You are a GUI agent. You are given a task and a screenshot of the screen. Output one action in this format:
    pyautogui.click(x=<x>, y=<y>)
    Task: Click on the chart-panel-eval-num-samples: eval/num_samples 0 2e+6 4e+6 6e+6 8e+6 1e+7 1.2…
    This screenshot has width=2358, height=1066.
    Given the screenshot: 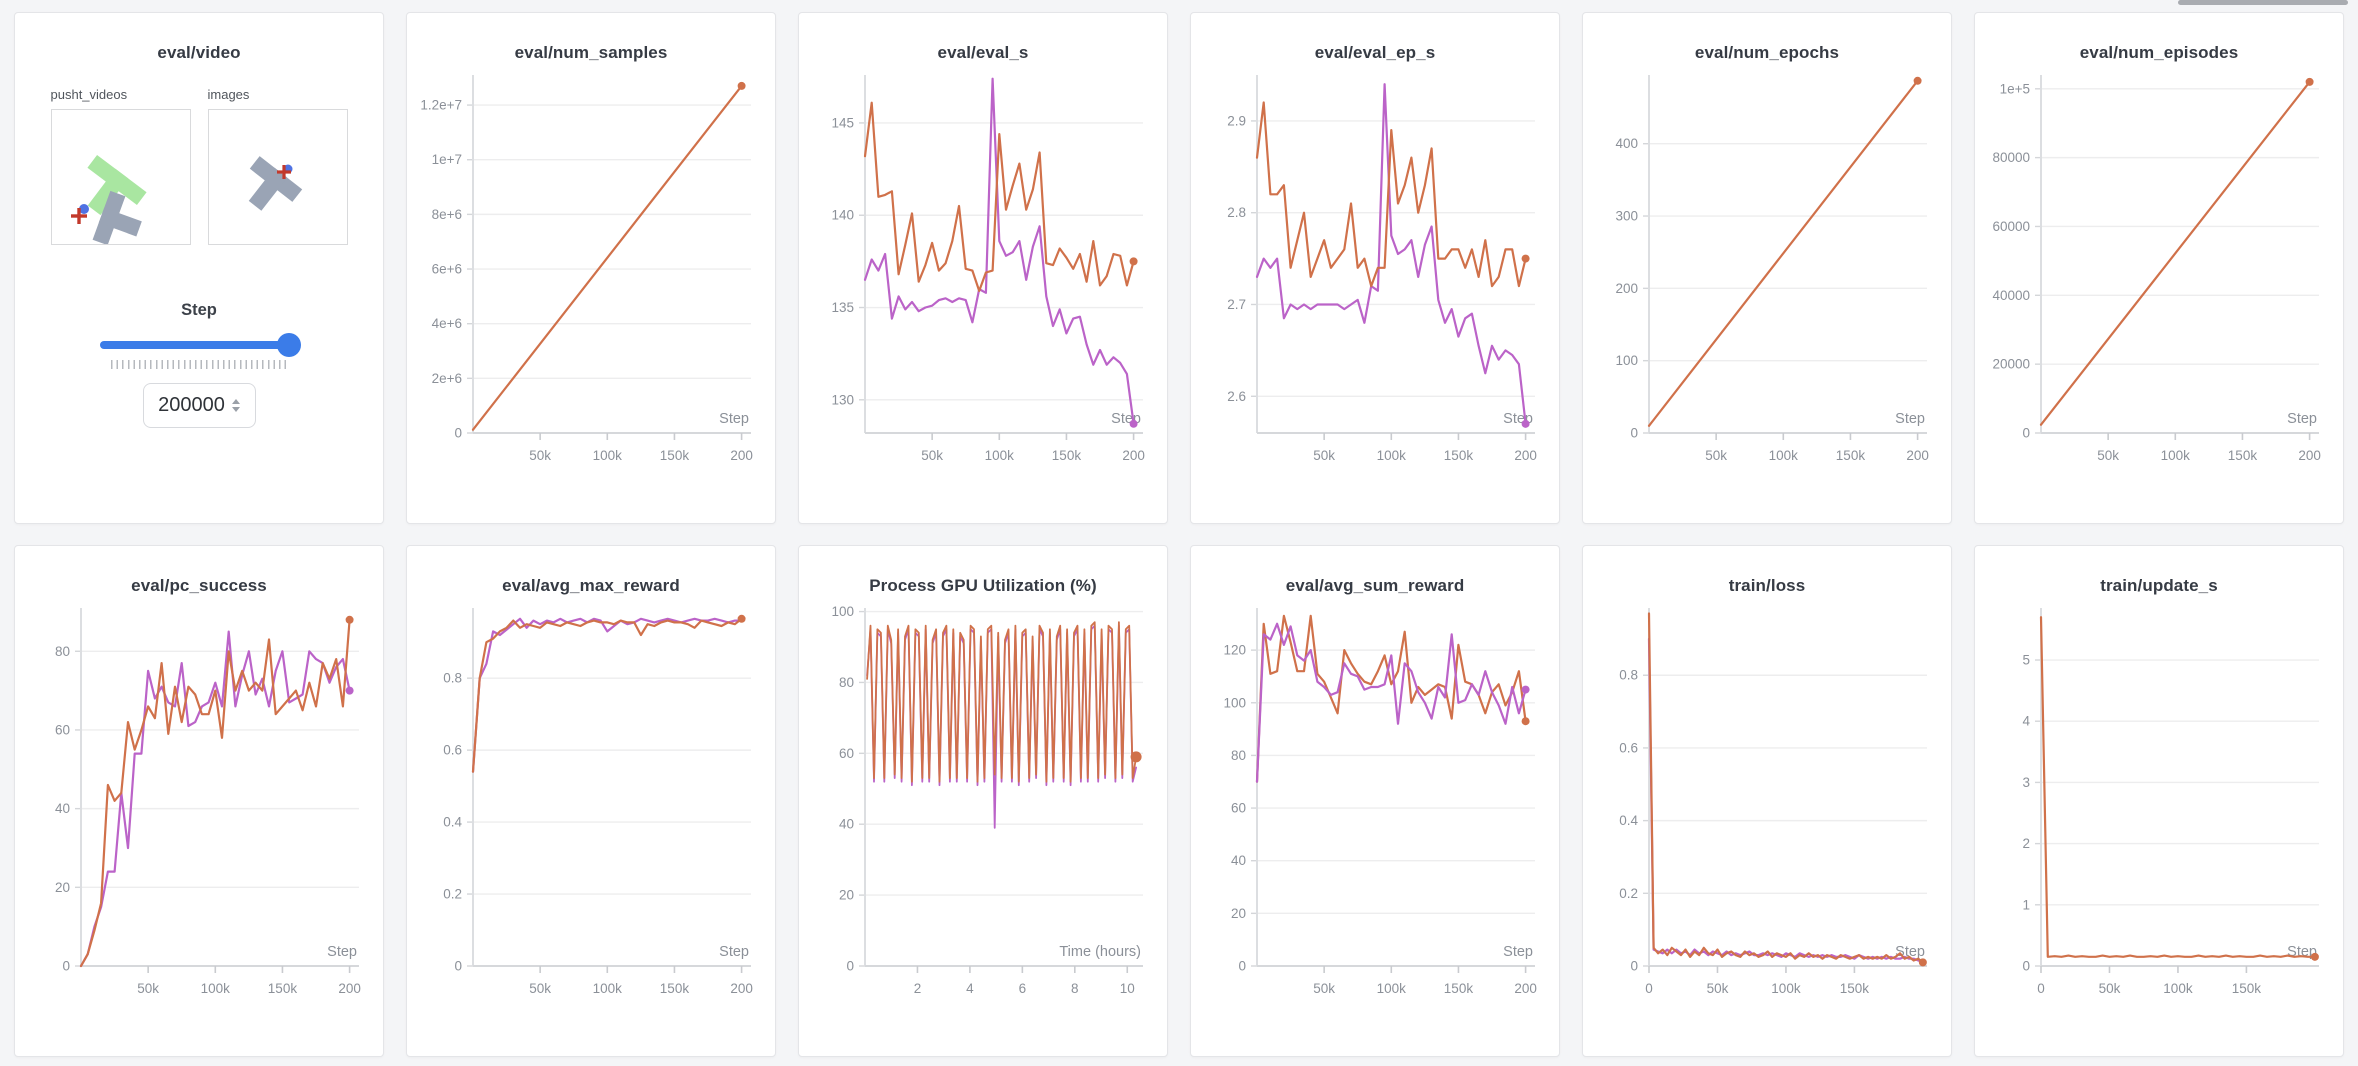 What is the action you would take?
    pyautogui.click(x=591, y=268)
    